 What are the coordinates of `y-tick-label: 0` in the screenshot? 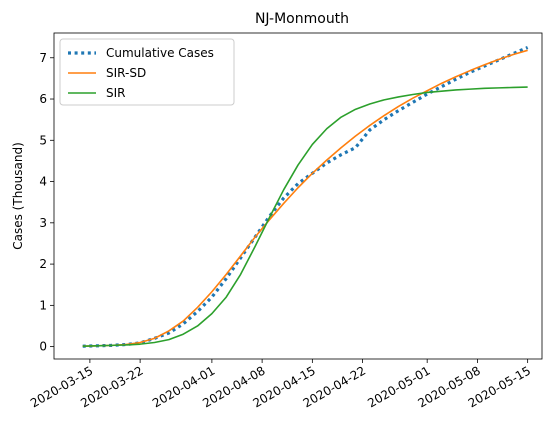 It's located at (43, 347).